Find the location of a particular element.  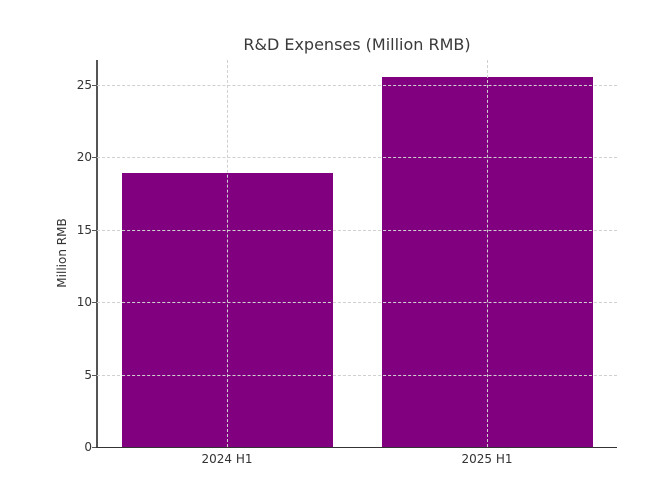

y-tick-label: 5 is located at coordinates (88, 374).